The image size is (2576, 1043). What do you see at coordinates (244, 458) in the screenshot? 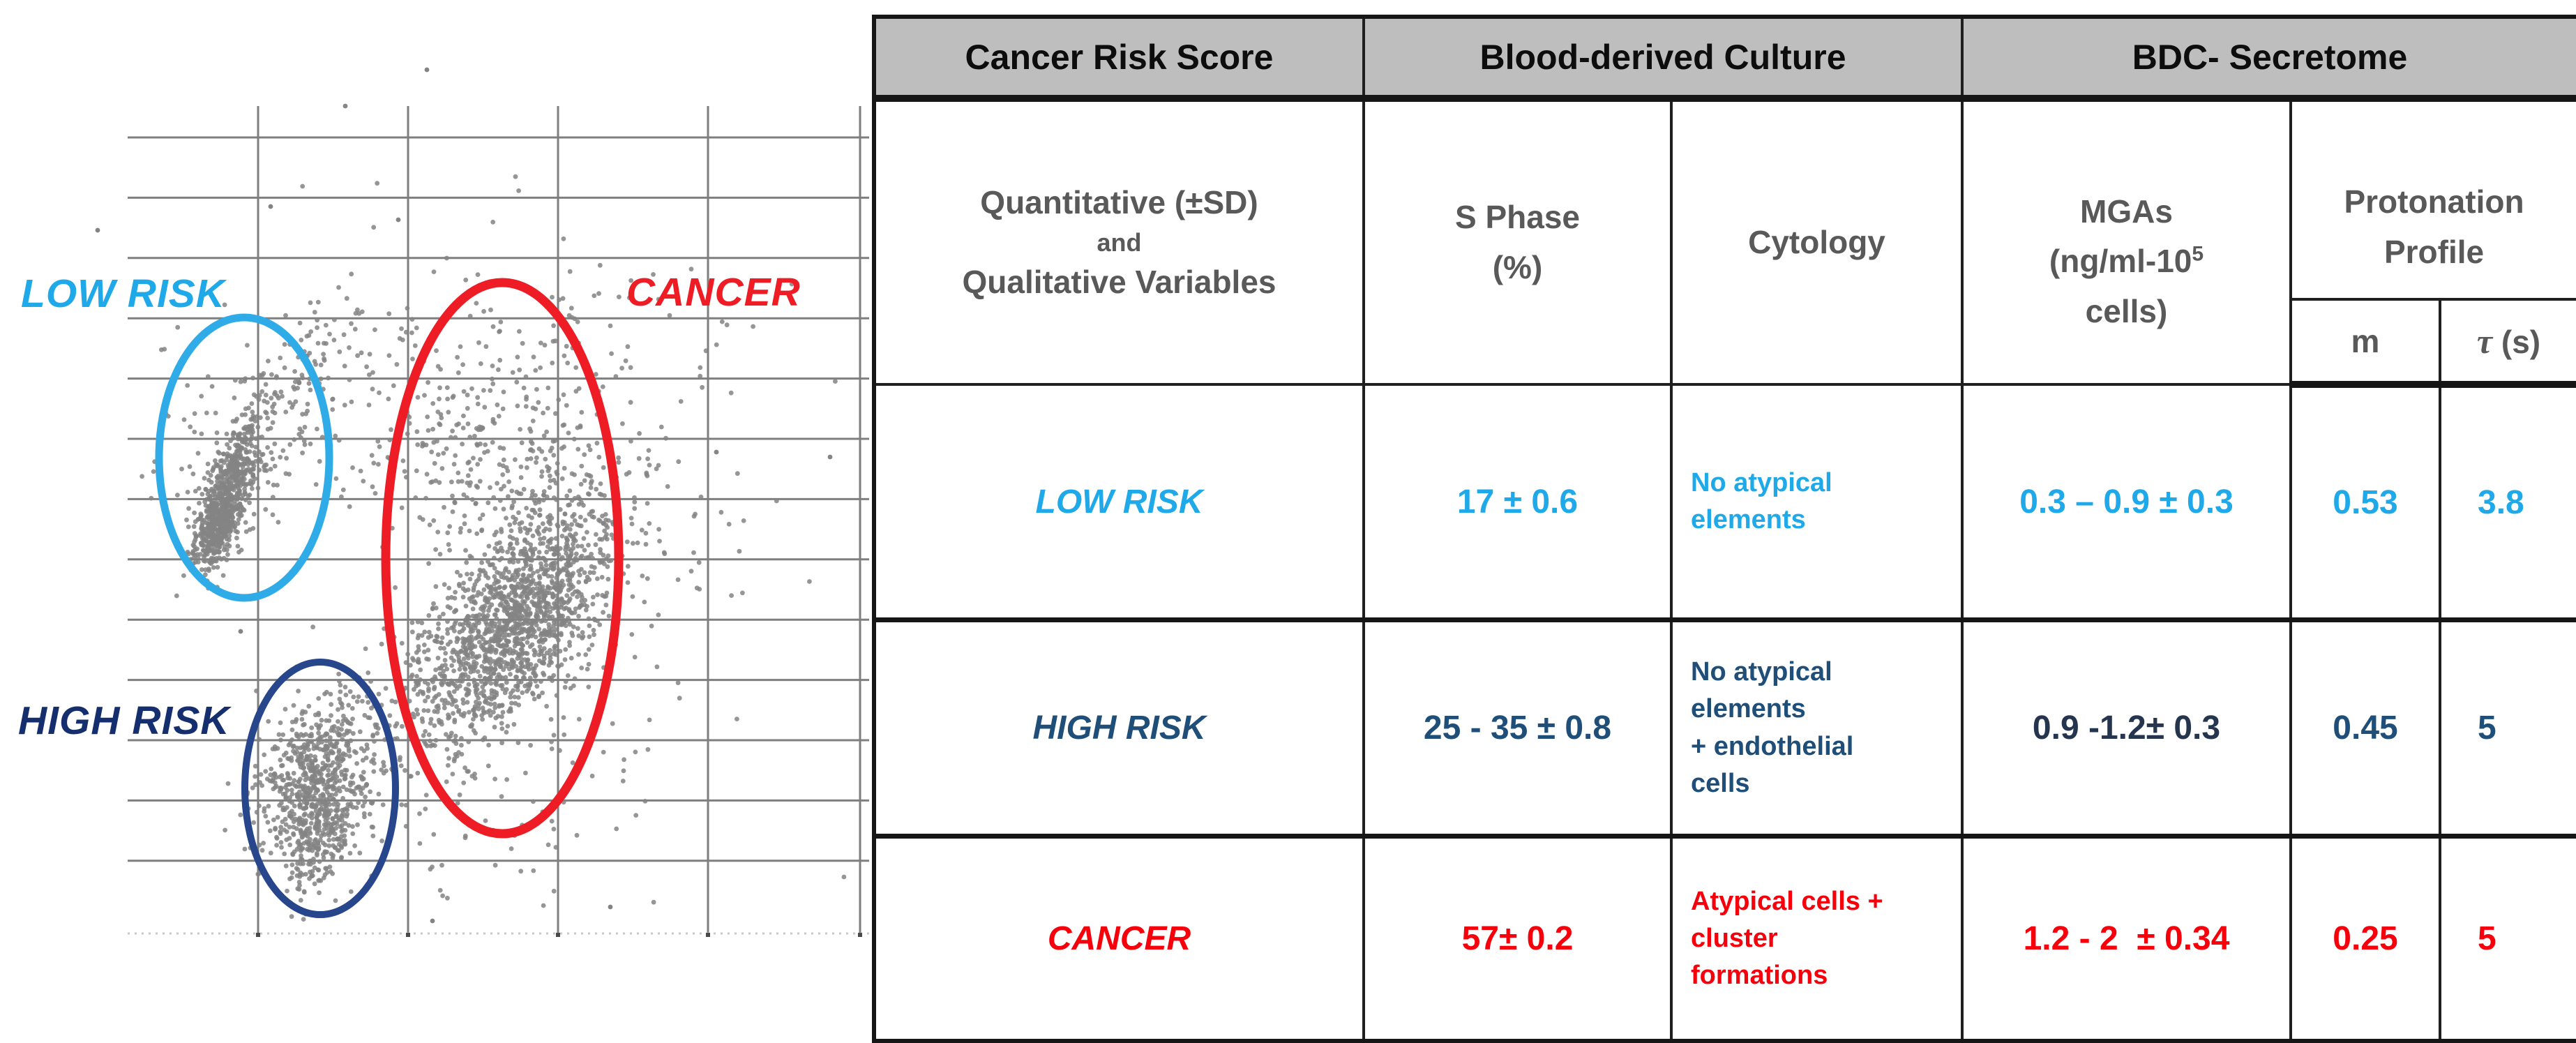
I see `low-risk-gate-ellipse` at bounding box center [244, 458].